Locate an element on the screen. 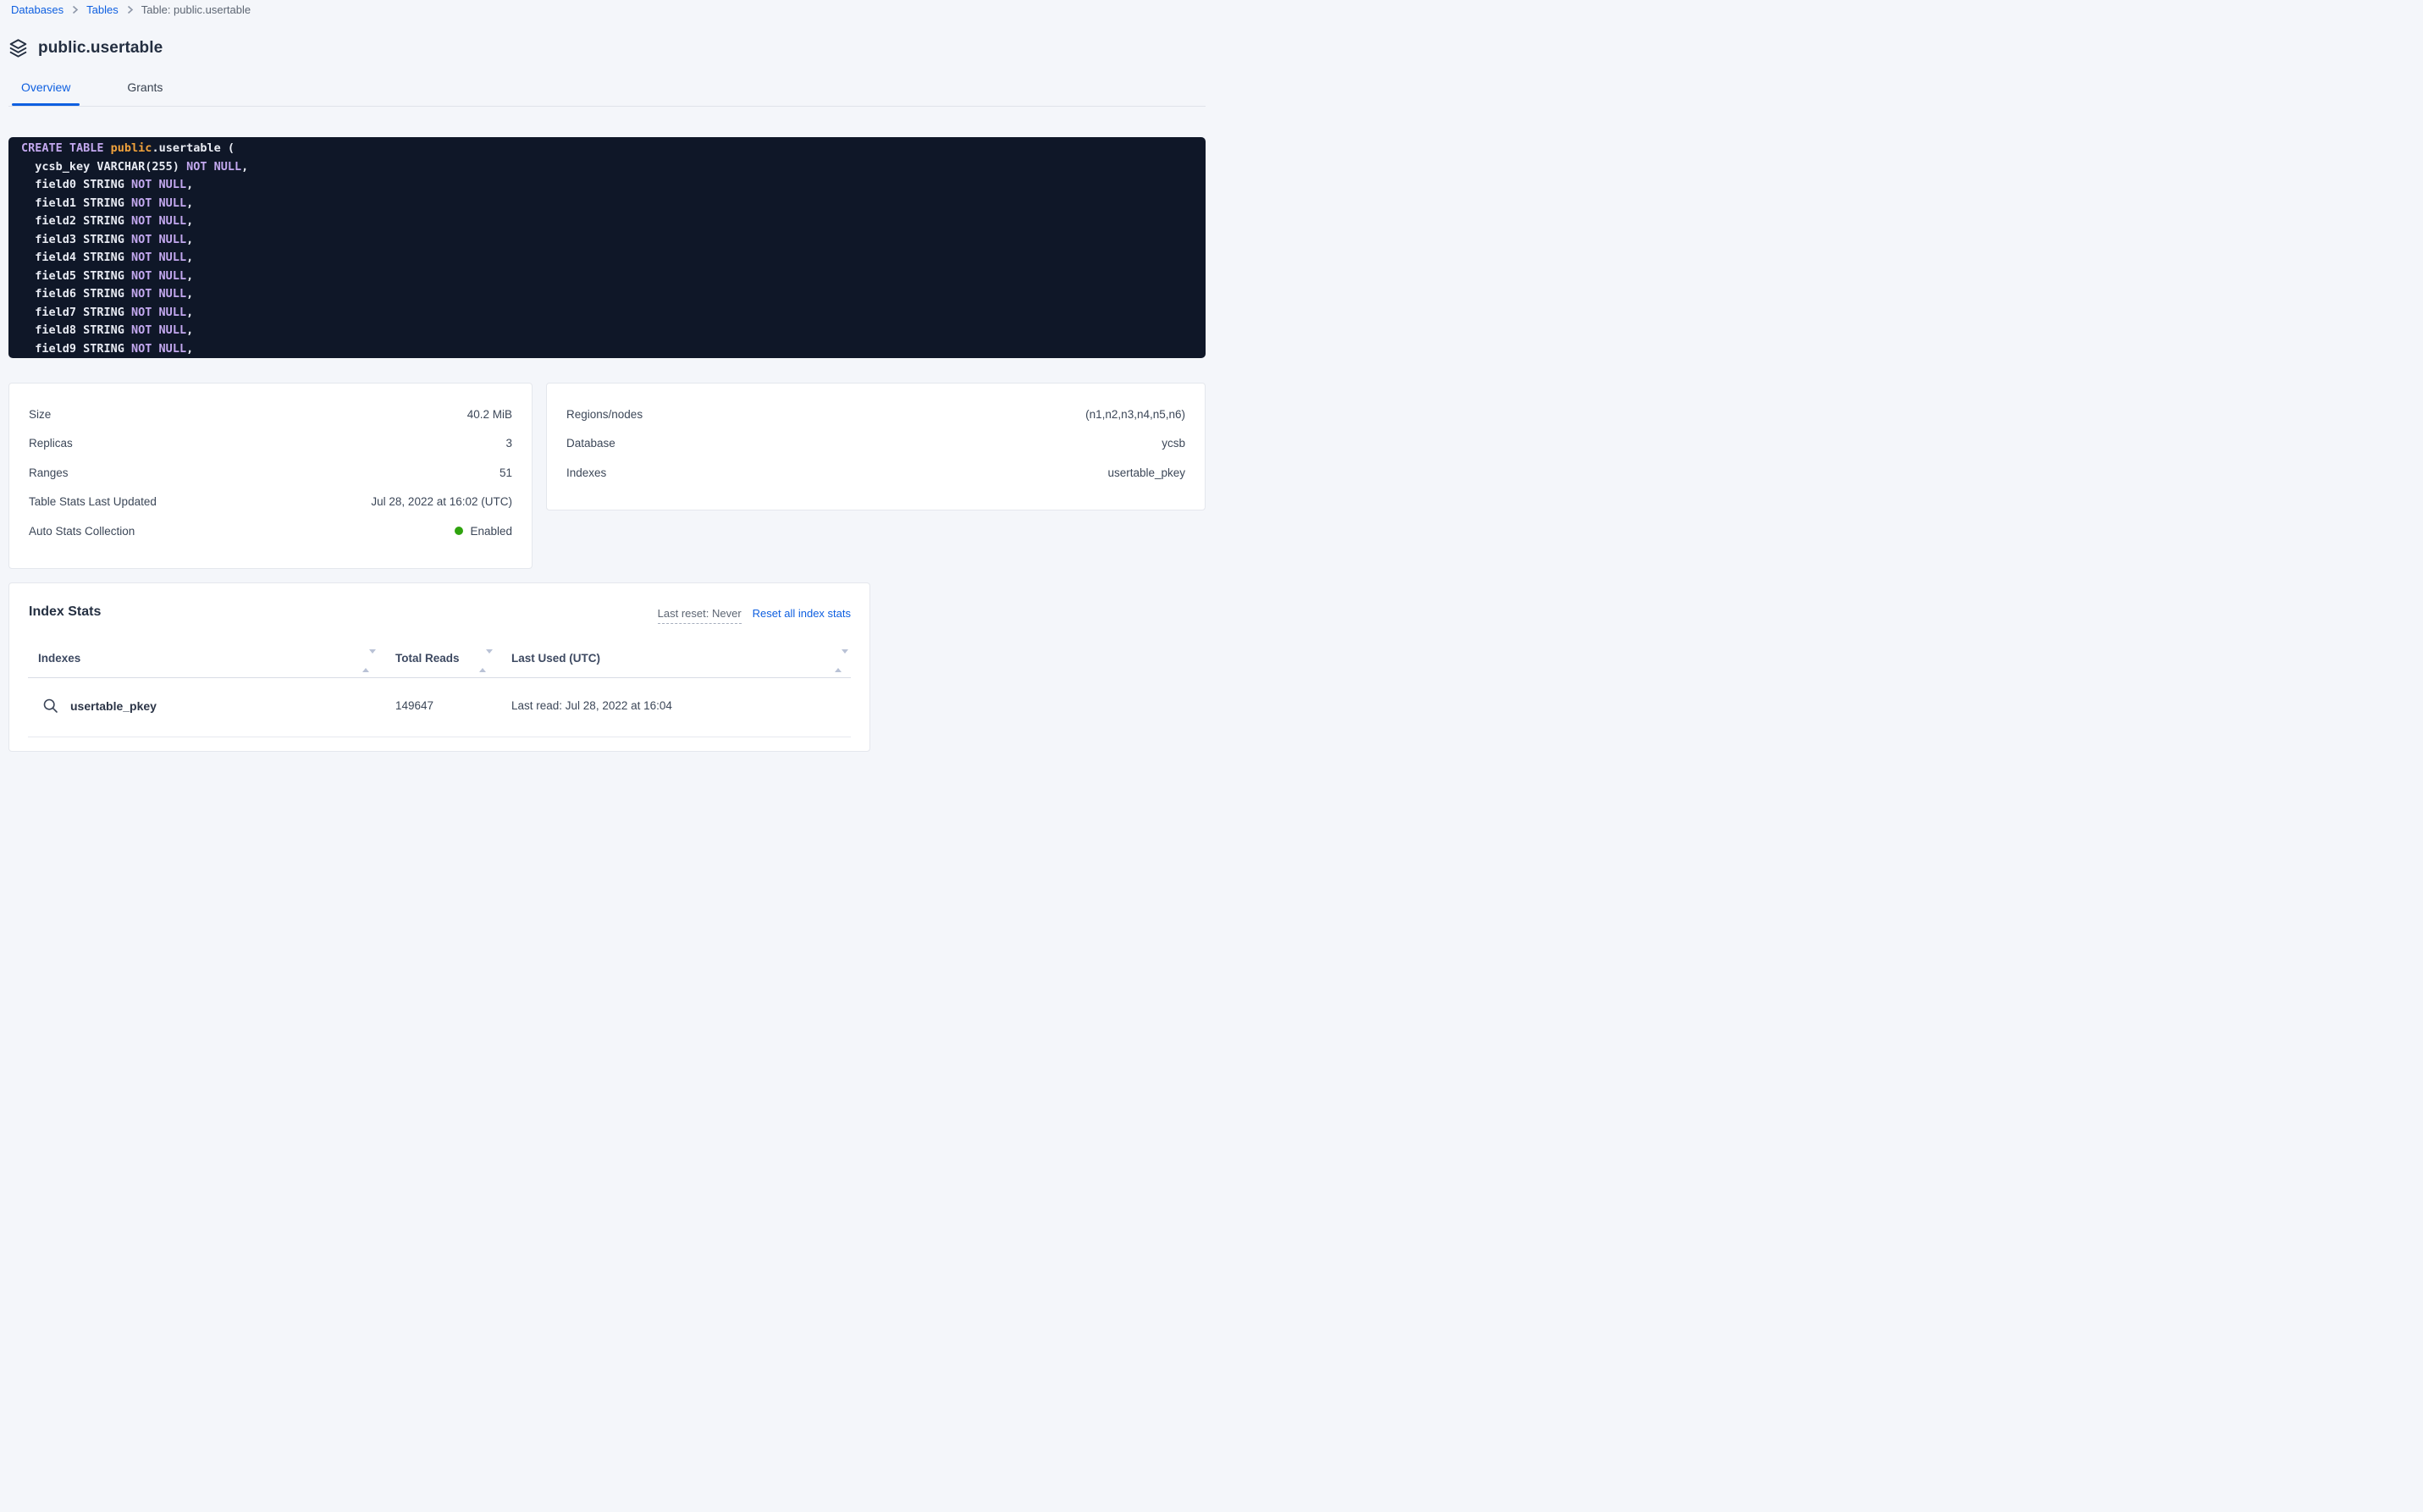  sql-line: field2 STRING NOT NULL, is located at coordinates (605, 222).